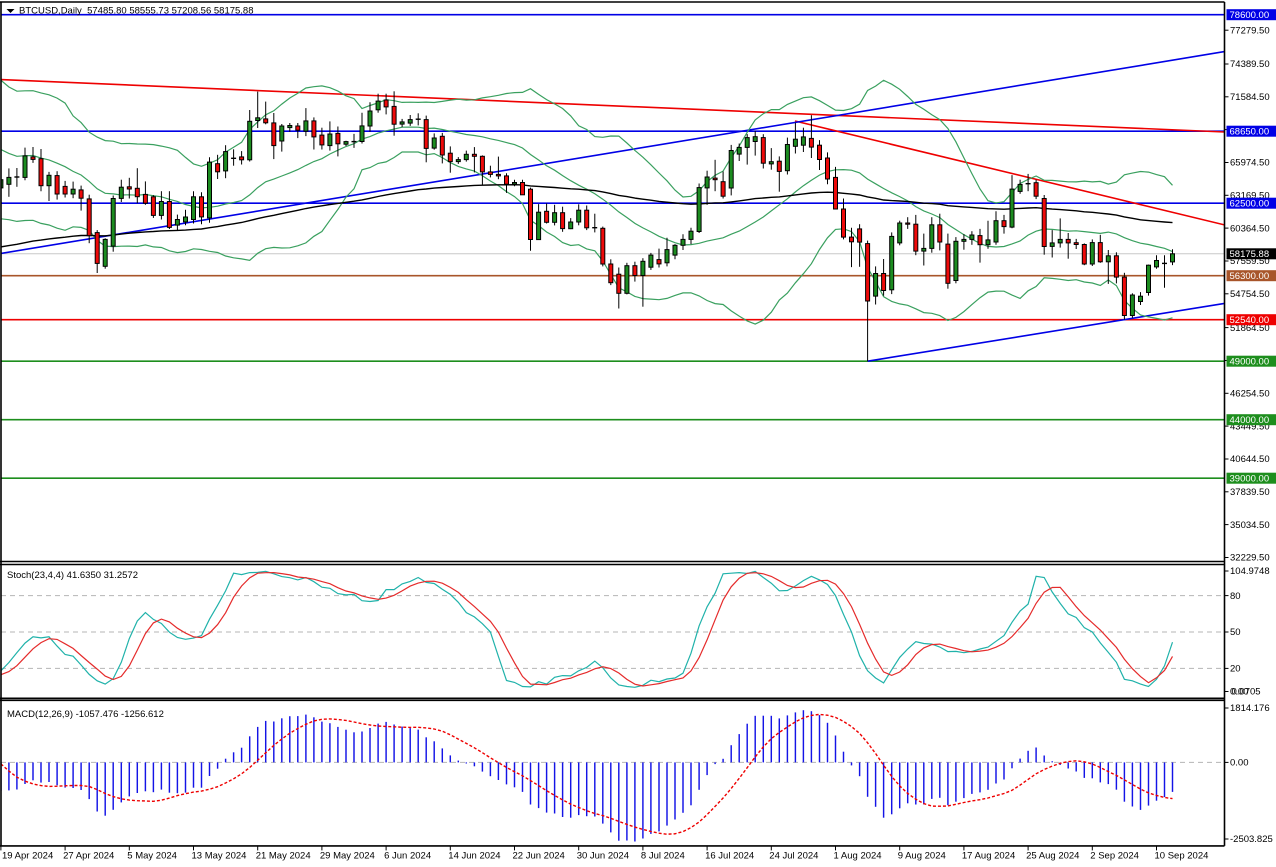  Describe the element at coordinates (283, 856) in the screenshot. I see `svg-text: 21 May 2024` at that location.